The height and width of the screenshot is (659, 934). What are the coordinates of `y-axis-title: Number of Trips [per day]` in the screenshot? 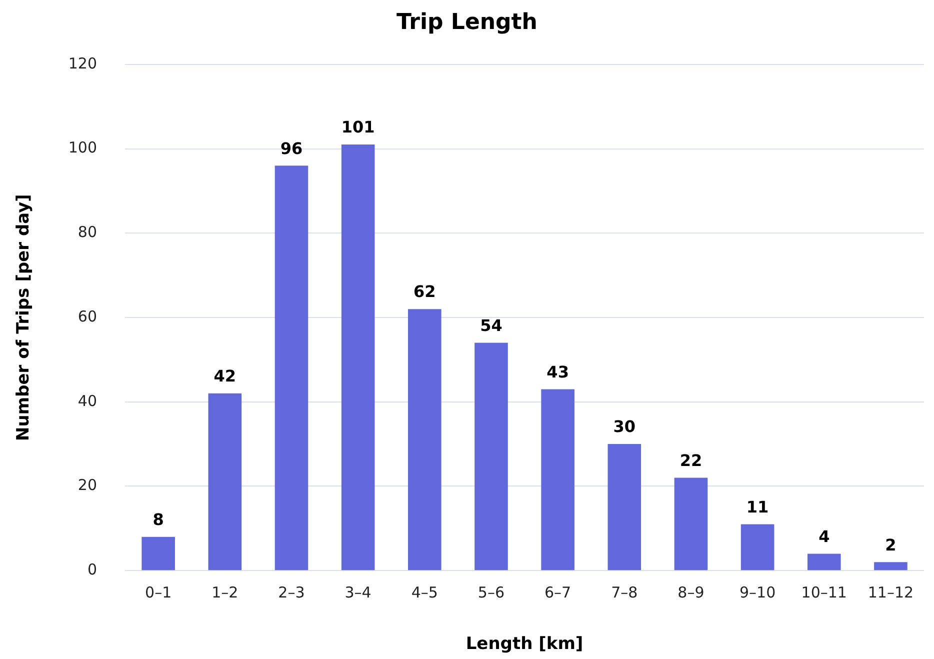 It's located at (24, 317).